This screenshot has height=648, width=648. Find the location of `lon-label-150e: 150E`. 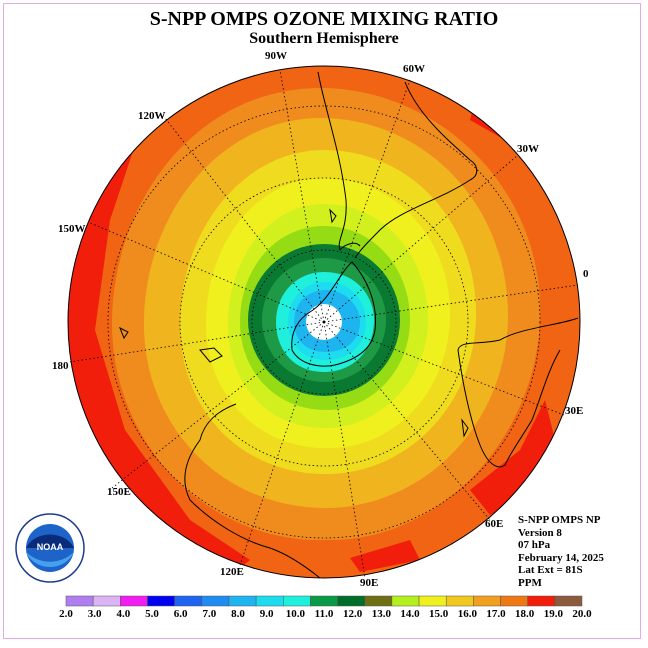

lon-label-150e: 150E is located at coordinates (119, 492).